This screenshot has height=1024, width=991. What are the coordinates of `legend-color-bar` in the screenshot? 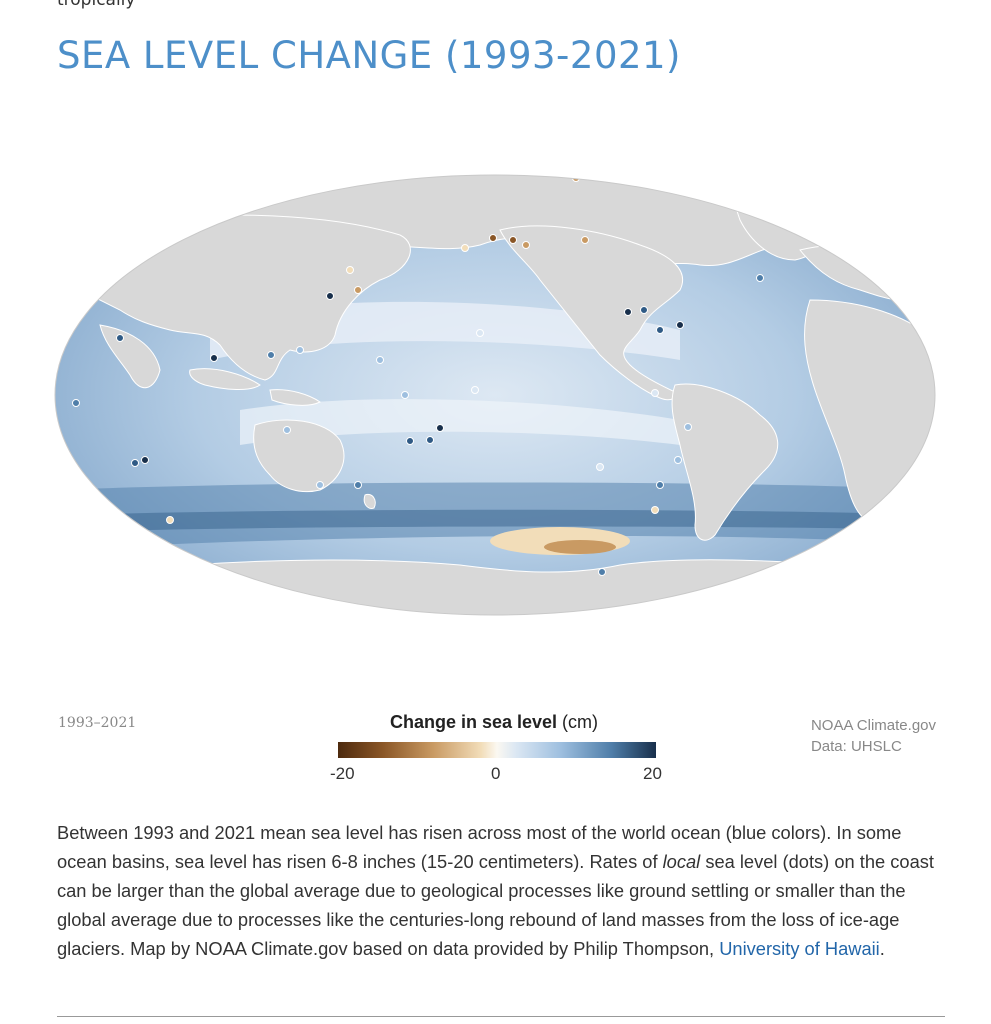 It's located at (497, 750).